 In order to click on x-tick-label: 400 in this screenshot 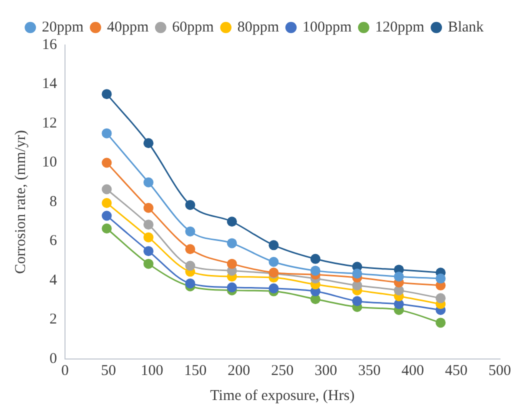, I will do `click(413, 370)`.